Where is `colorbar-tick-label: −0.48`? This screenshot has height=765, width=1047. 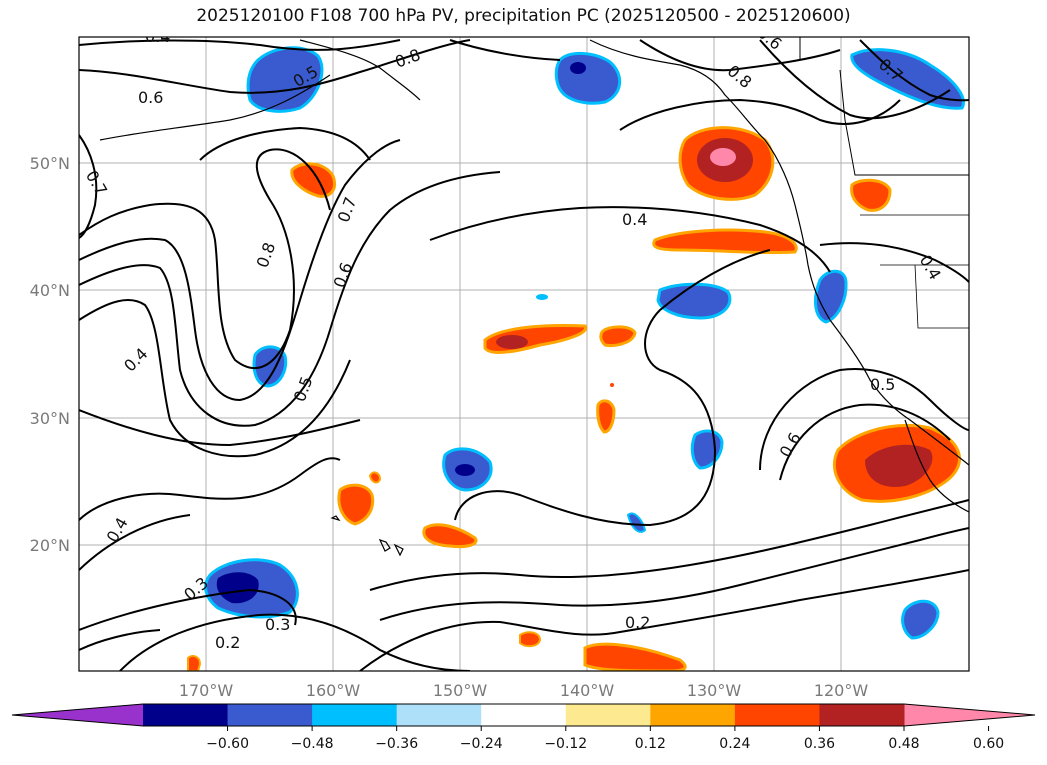
colorbar-tick-label: −0.48 is located at coordinates (312, 744).